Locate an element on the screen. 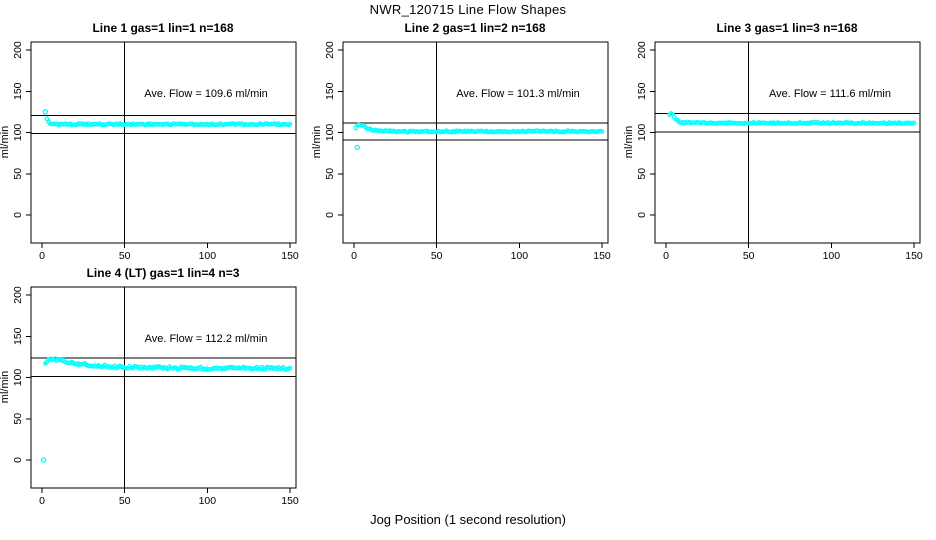 This screenshot has height=540, width=936. ave-flow-label: Ave. Flow = 111.6 ml/min is located at coordinates (830, 94).